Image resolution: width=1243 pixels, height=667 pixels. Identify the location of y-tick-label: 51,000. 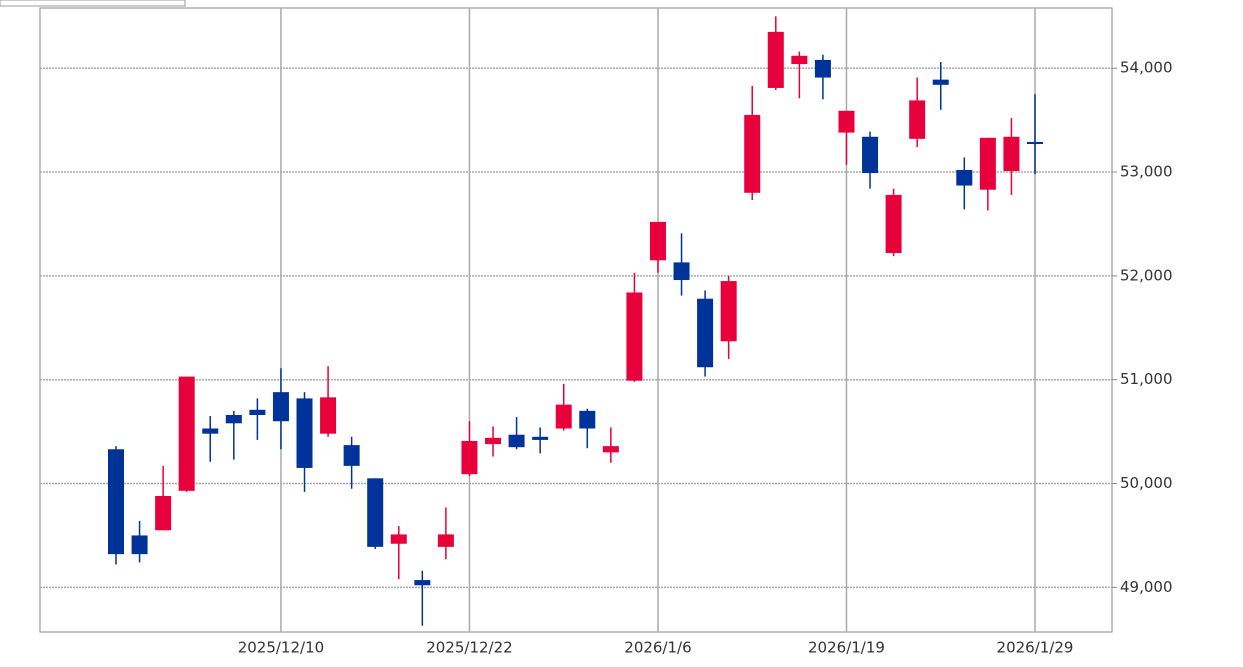
(1146, 379).